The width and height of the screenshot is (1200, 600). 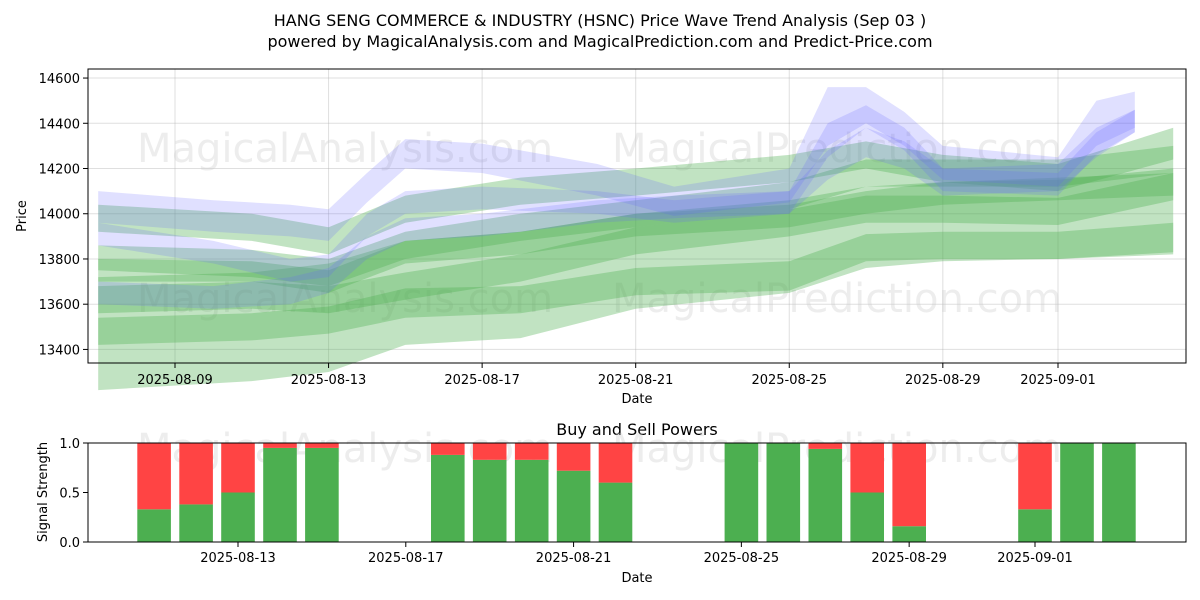 What do you see at coordinates (636, 492) in the screenshot?
I see `signal-bars` at bounding box center [636, 492].